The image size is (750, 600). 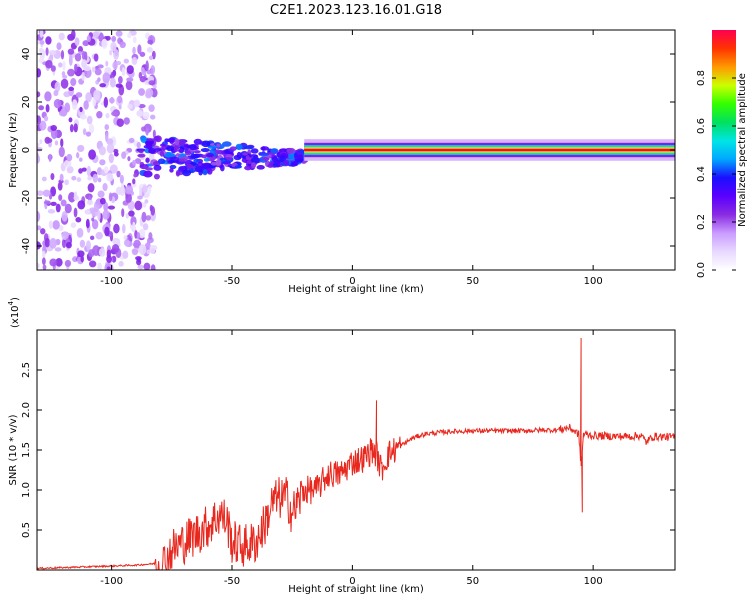 What do you see at coordinates (352, 581) in the screenshot?
I see `snr-x-tick-label: 0` at bounding box center [352, 581].